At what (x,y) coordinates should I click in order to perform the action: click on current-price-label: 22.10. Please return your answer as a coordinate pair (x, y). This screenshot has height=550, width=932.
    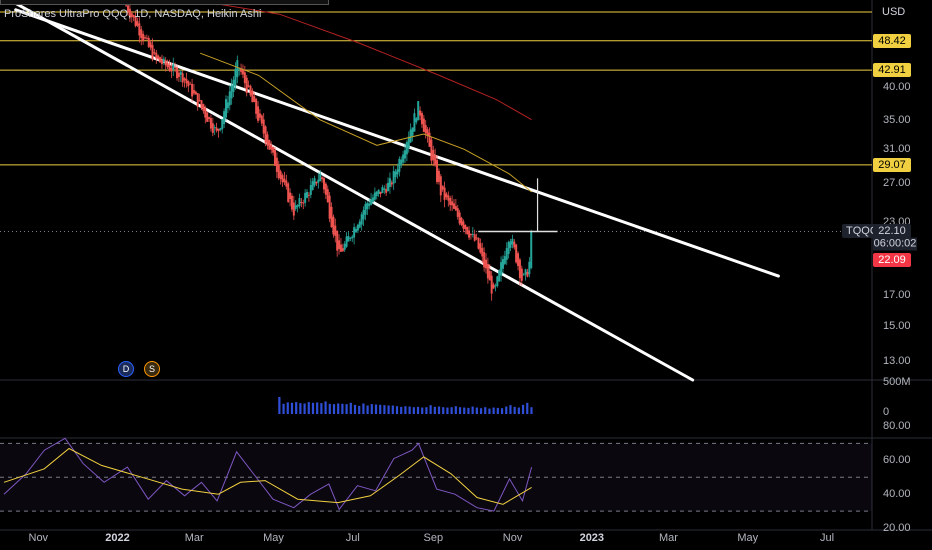
    Looking at the image, I should click on (892, 231).